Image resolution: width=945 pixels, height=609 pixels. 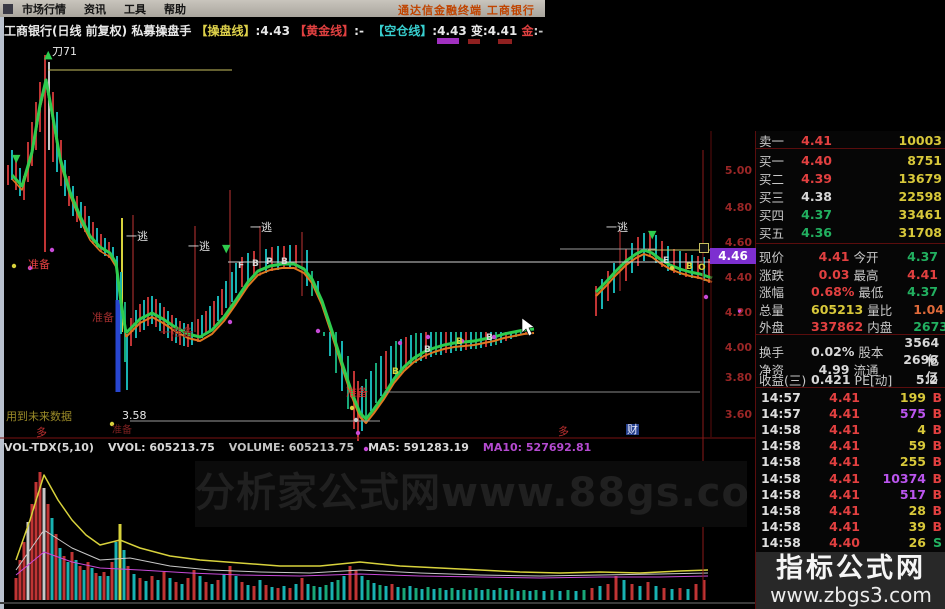 I want to click on menu-items: 市场行情 资讯 工具 帮助, so click(x=104, y=9).